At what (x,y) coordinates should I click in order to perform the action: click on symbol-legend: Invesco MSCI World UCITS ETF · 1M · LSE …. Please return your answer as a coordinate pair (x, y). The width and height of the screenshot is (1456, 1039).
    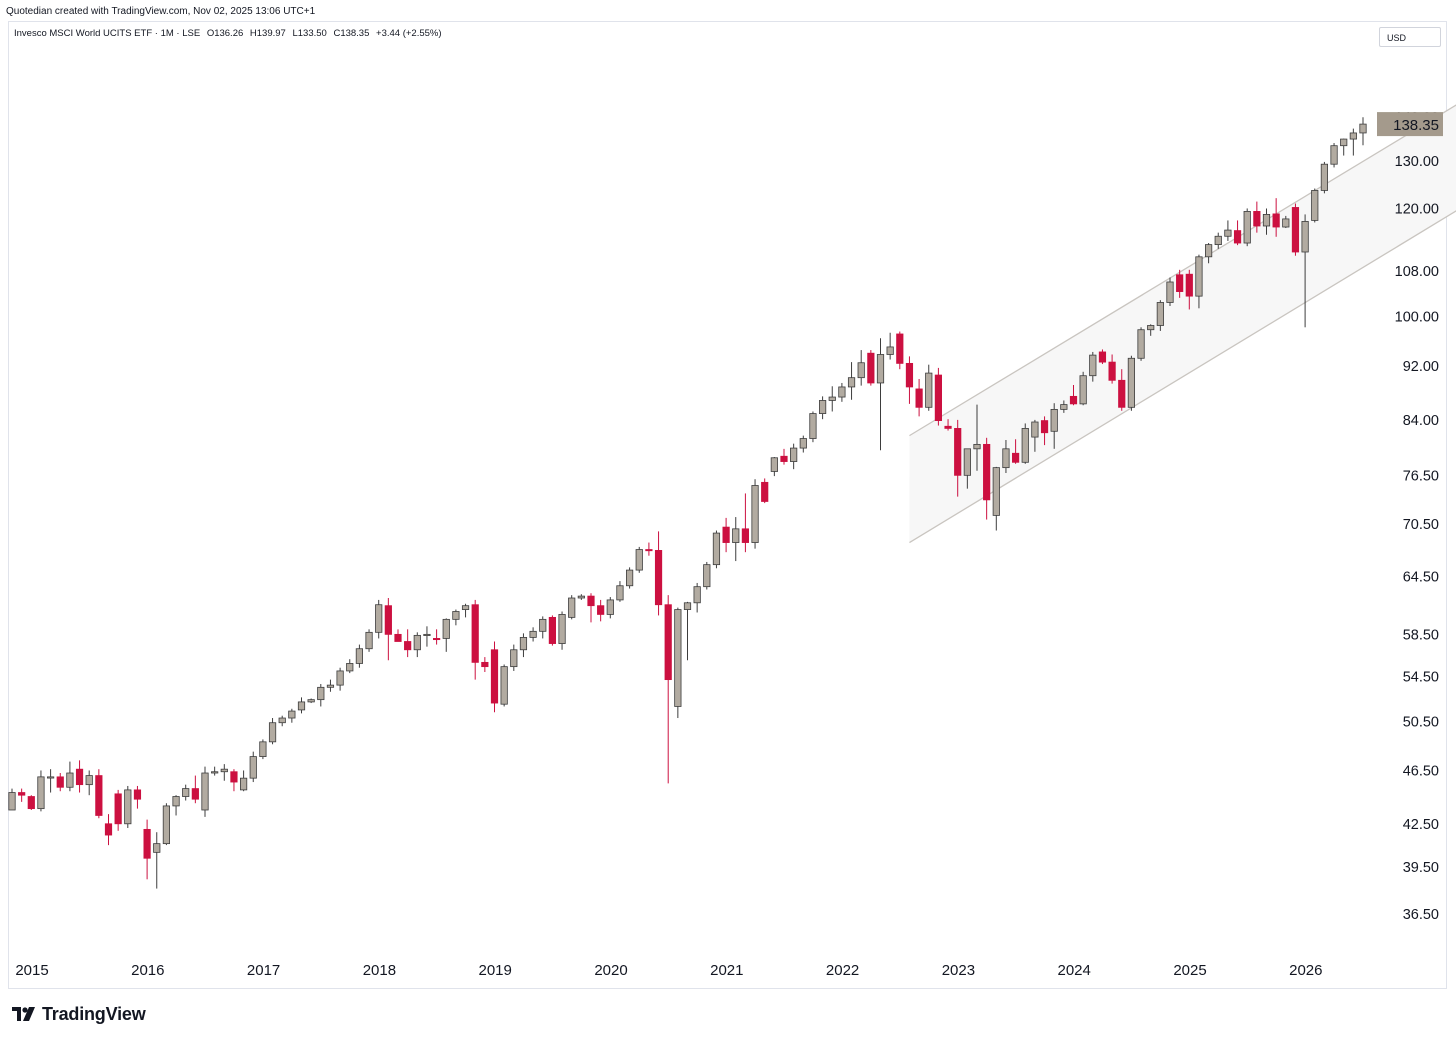
    Looking at the image, I should click on (230, 33).